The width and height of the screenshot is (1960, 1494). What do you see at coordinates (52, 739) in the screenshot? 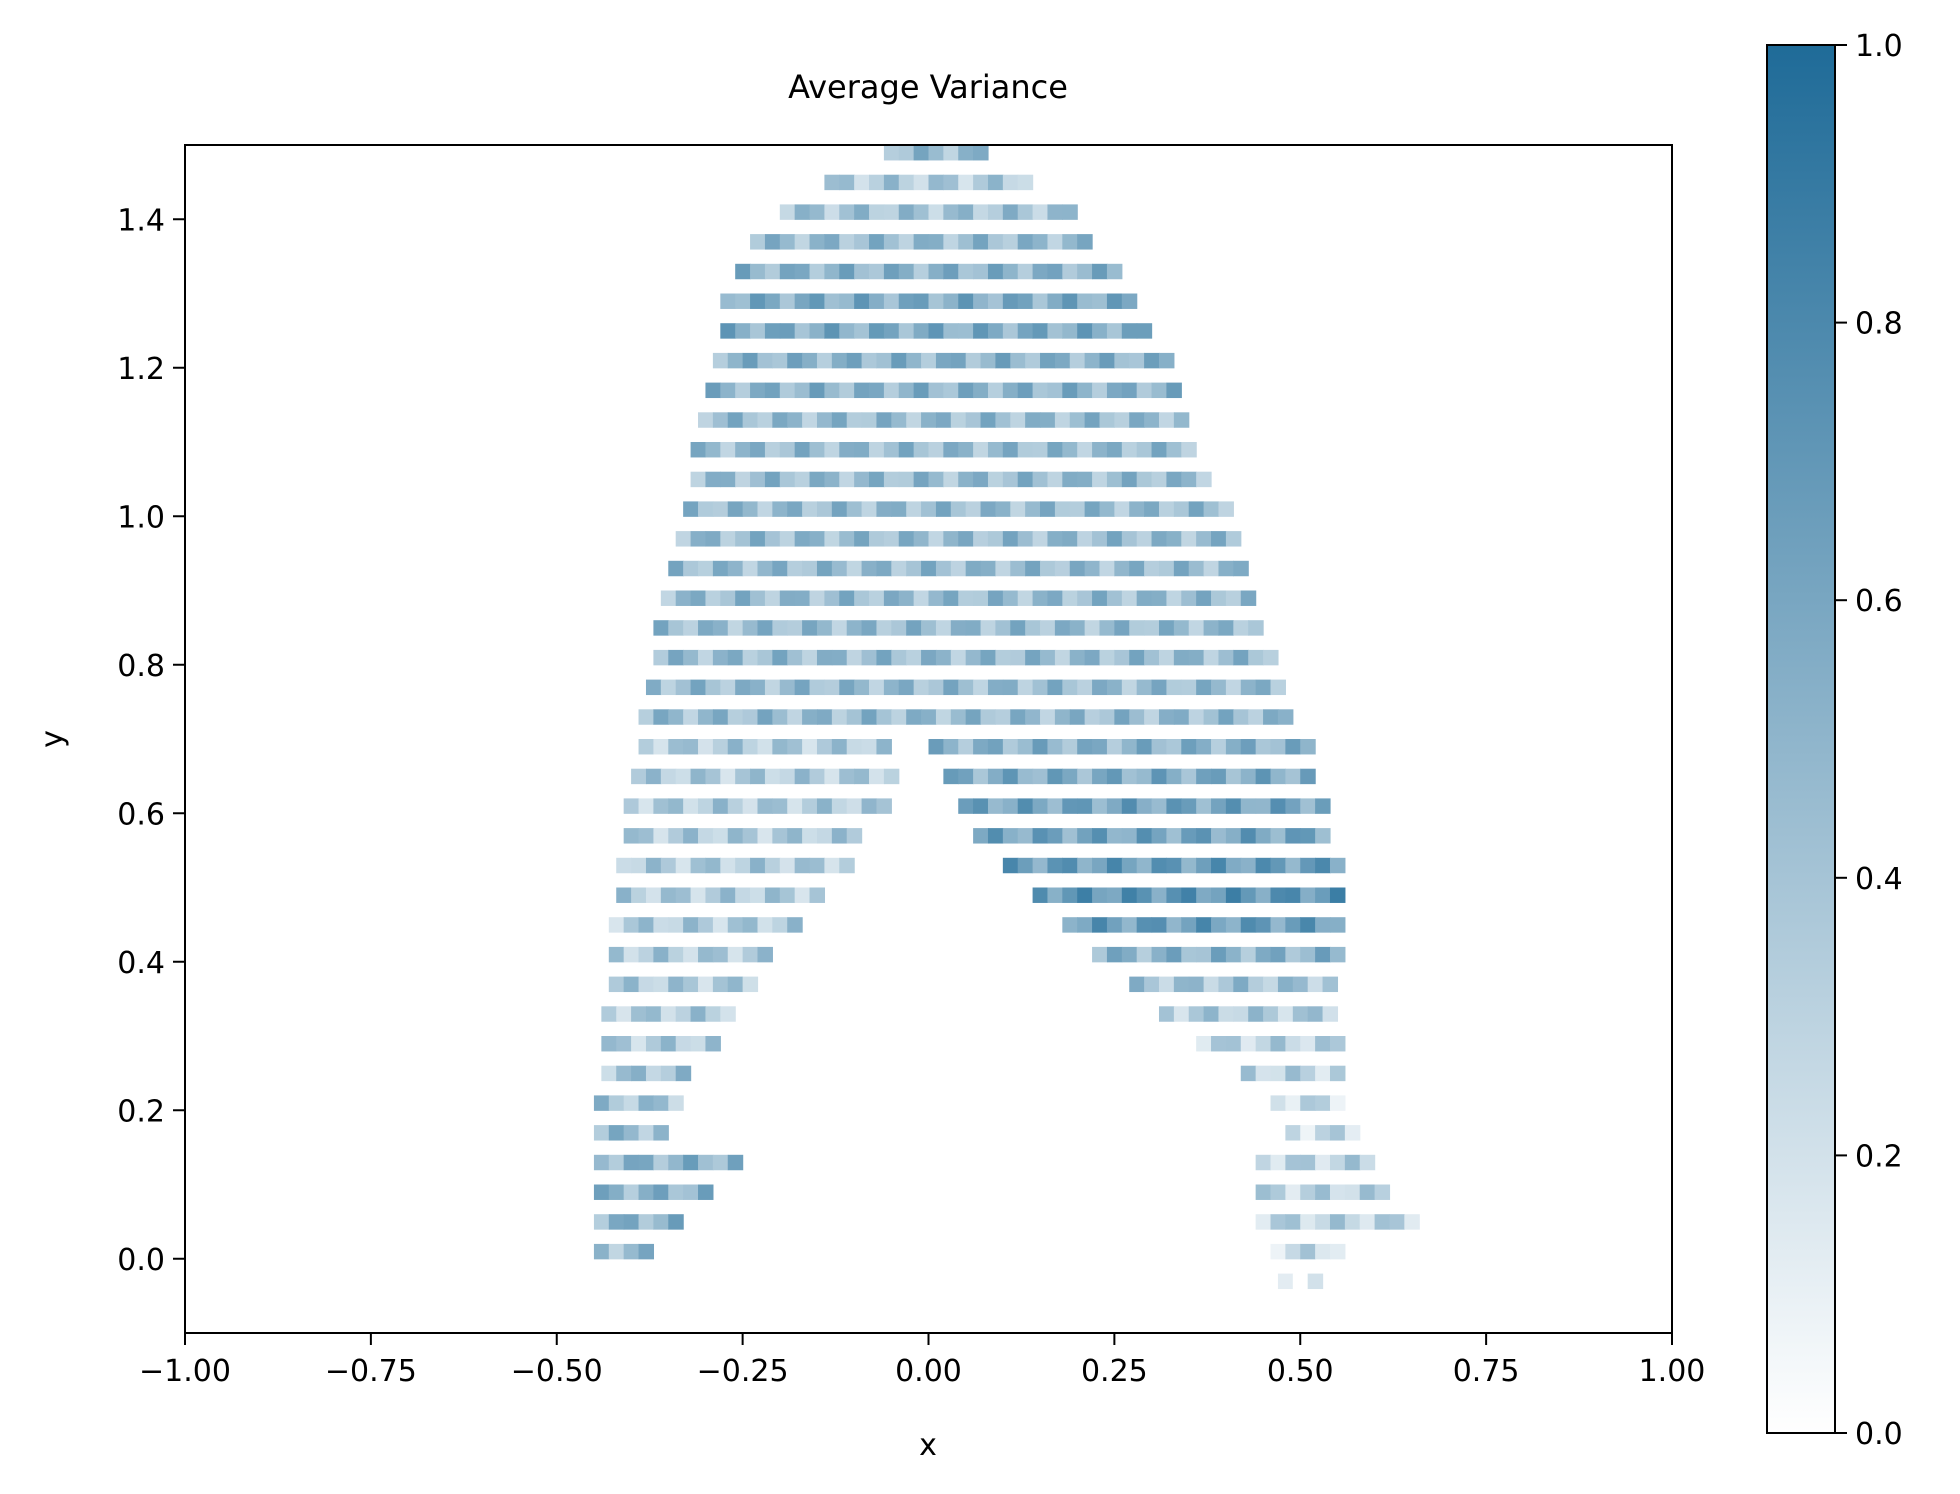
I see `y-axis-label: y` at bounding box center [52, 739].